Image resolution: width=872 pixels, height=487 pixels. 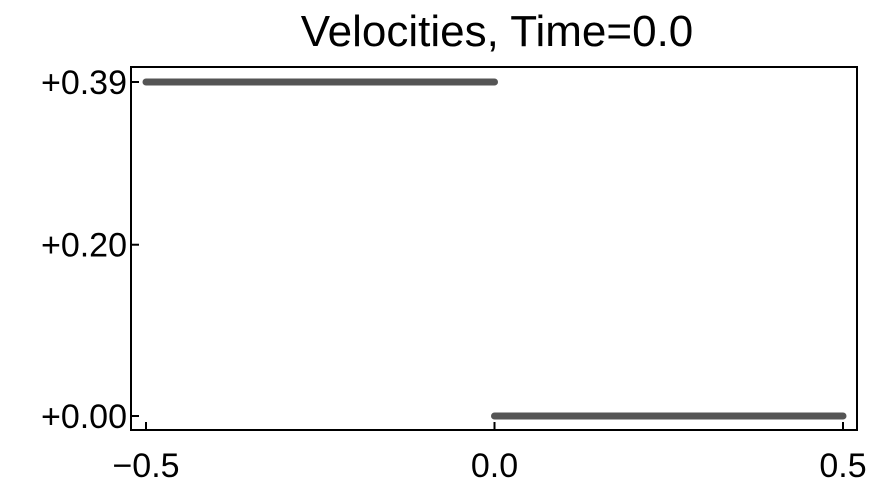 I want to click on y-axis: +0.00 +0.20 +0.39, so click(x=90, y=250).